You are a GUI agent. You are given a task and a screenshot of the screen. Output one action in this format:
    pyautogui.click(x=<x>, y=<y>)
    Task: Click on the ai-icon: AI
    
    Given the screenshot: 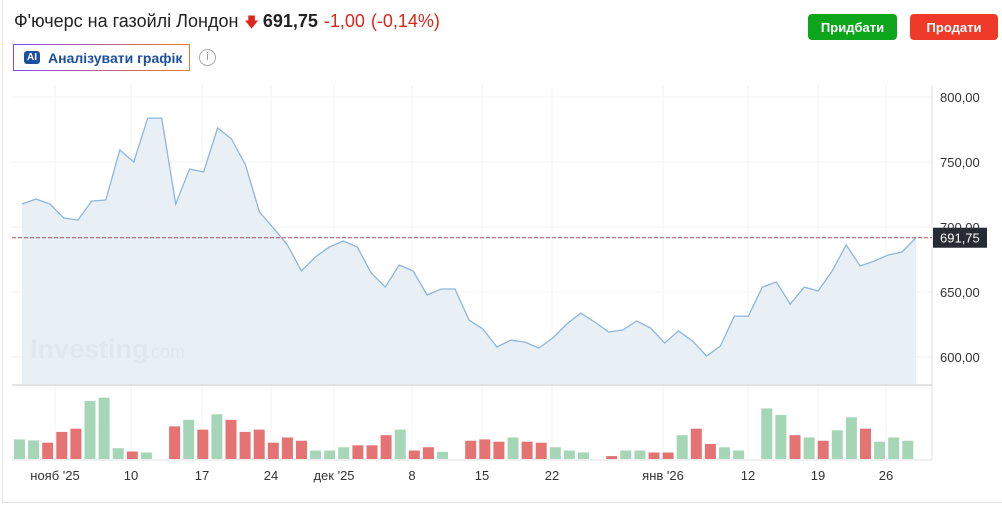 What is the action you would take?
    pyautogui.click(x=32, y=57)
    